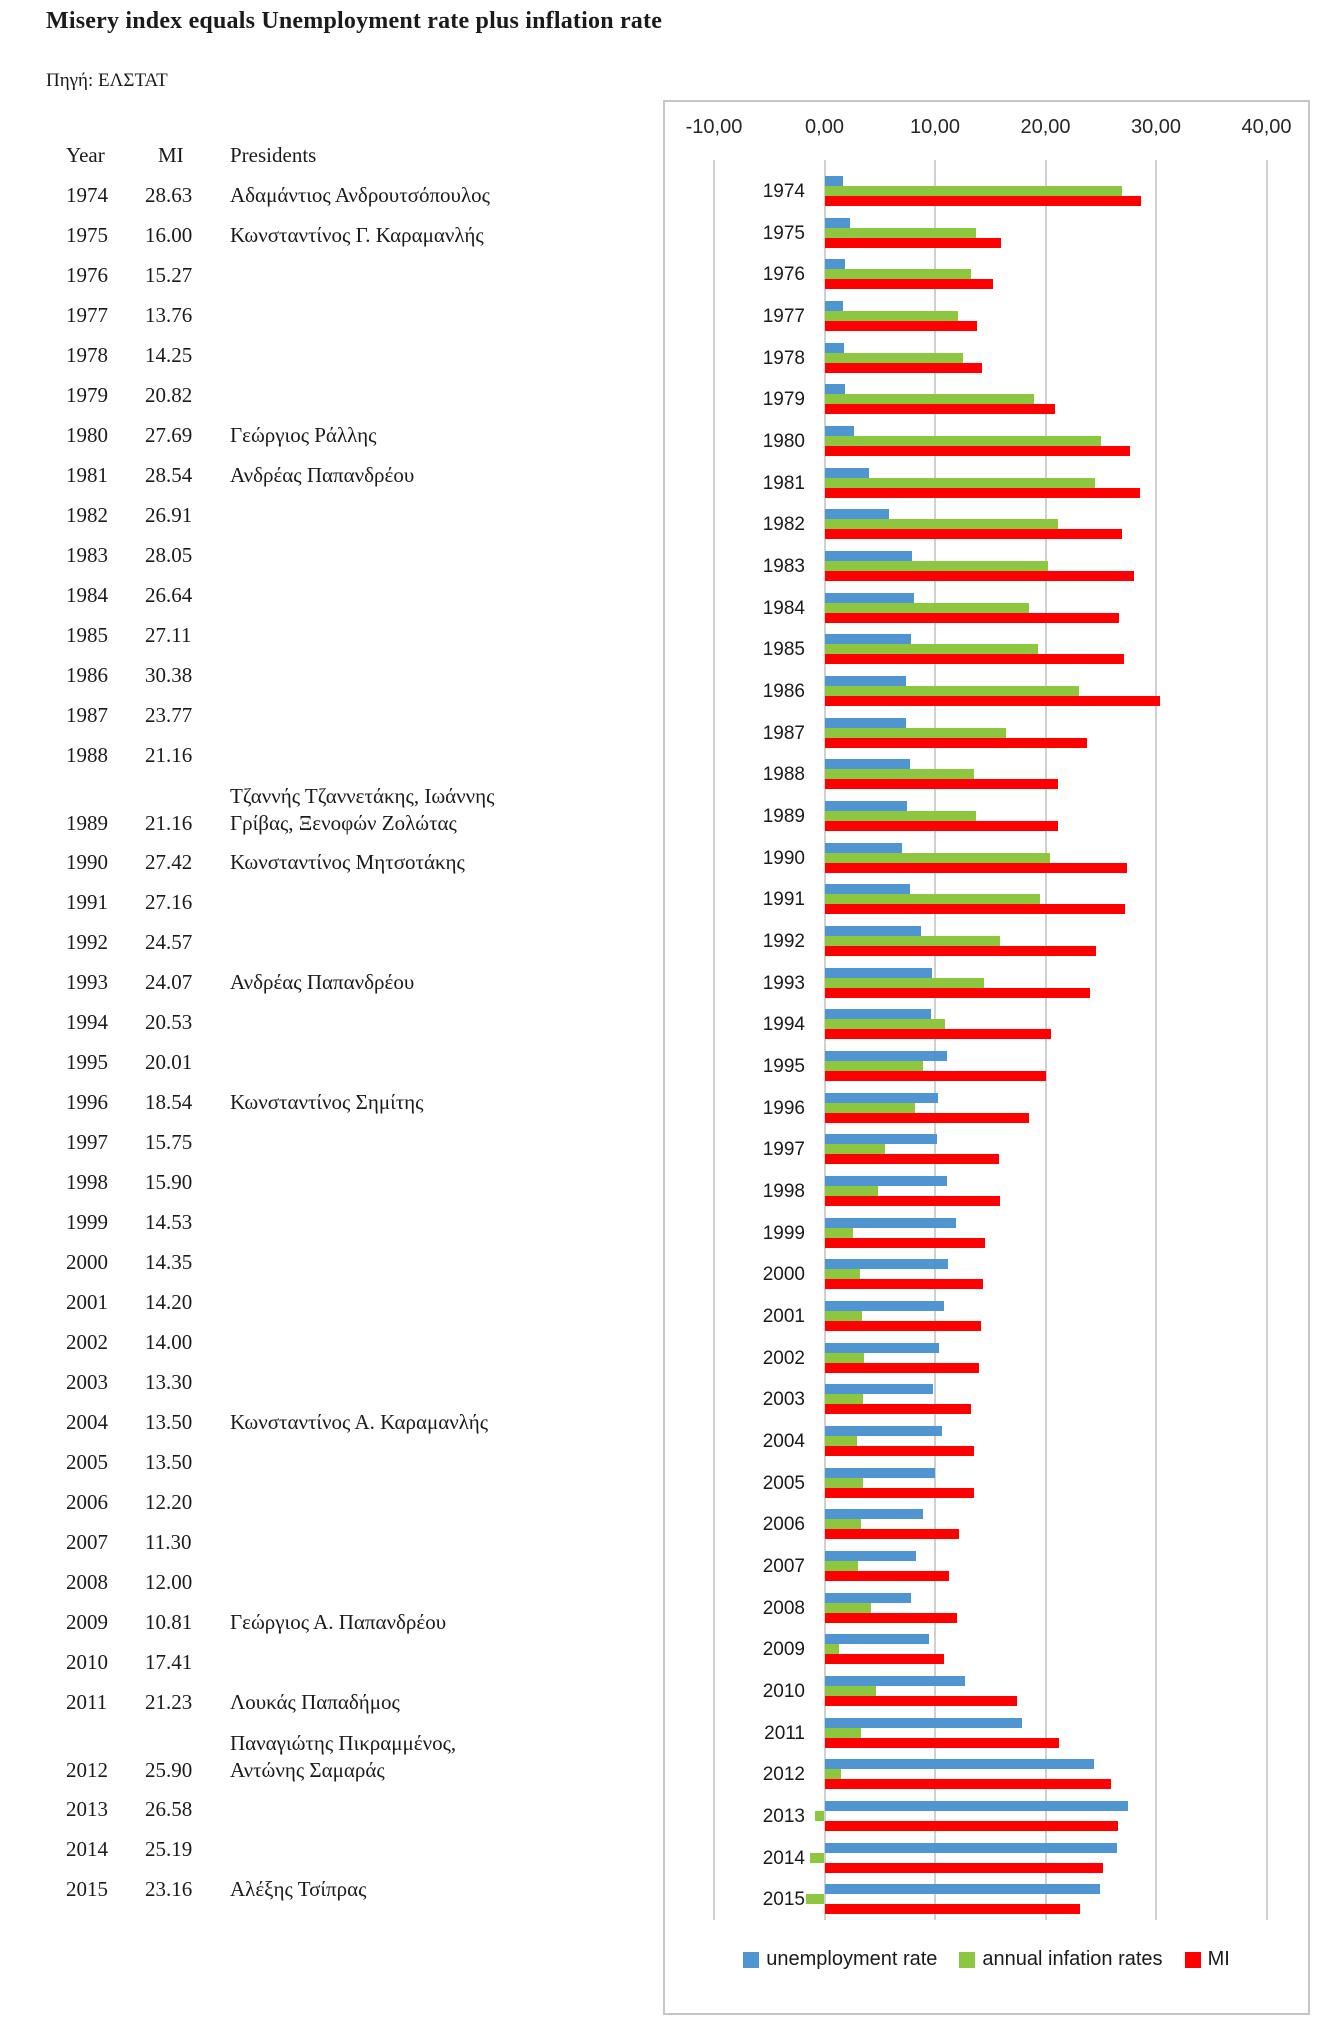  I want to click on year-label: 2015, so click(783, 1900).